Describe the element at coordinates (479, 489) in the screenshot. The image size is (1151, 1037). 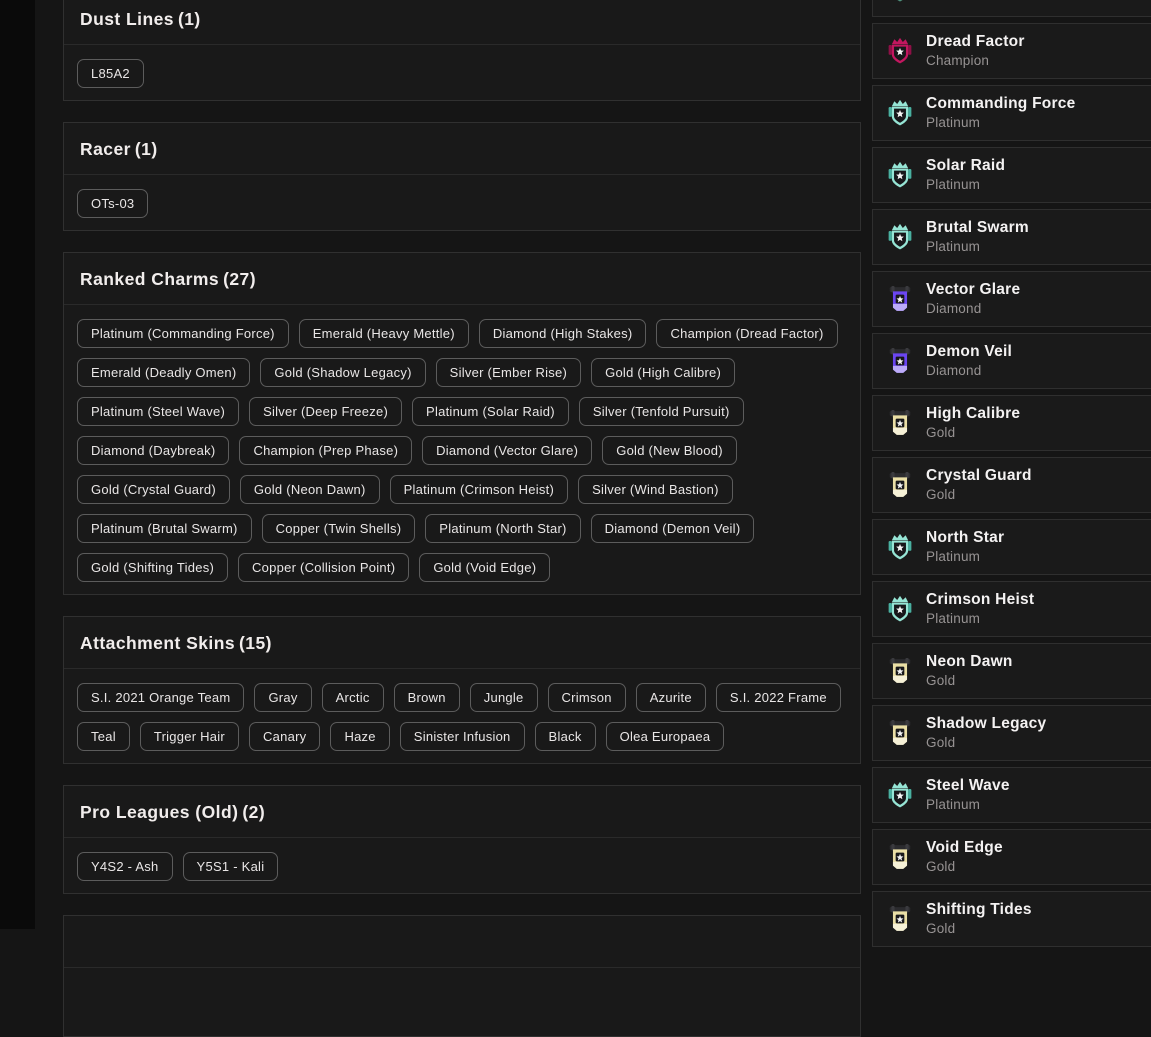
I see `item-chip: Platinum (Crimson Heist)` at that location.